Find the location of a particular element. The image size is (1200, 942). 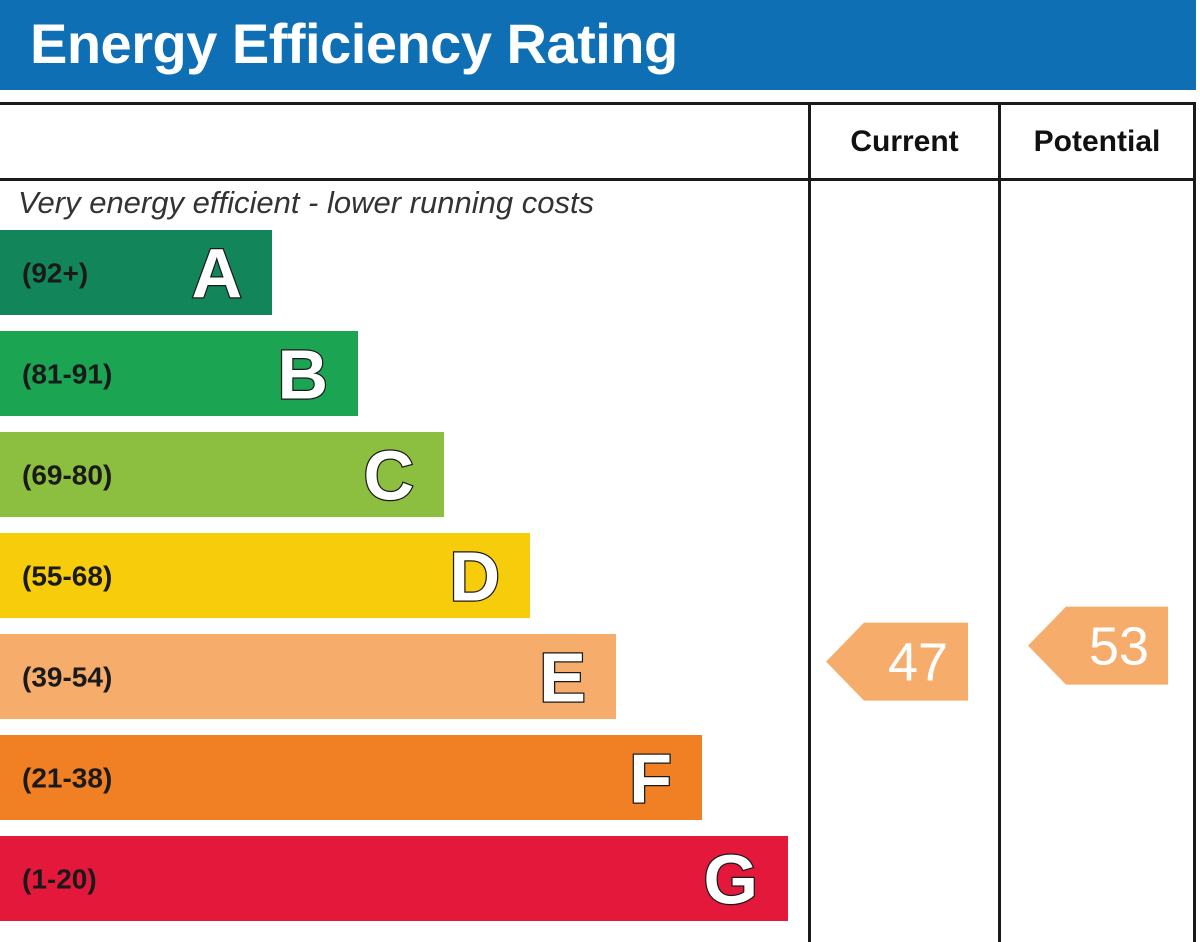

band-letter-a: A is located at coordinates (216, 274).